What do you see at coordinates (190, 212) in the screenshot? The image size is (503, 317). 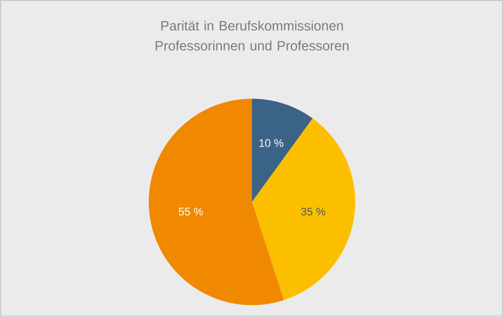 I see `data-label: 55 %` at bounding box center [190, 212].